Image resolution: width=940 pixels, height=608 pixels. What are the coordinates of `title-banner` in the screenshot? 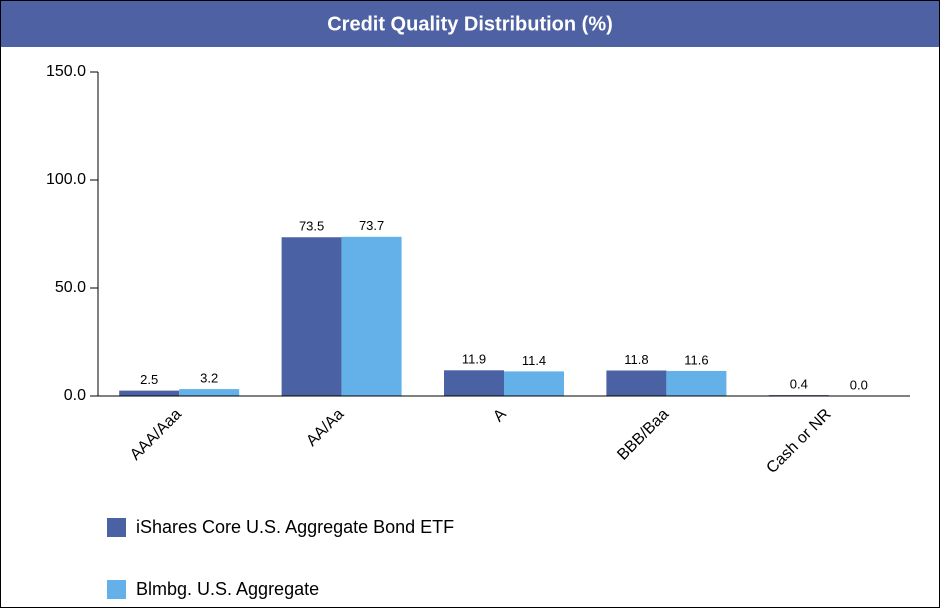 It's located at (470, 24).